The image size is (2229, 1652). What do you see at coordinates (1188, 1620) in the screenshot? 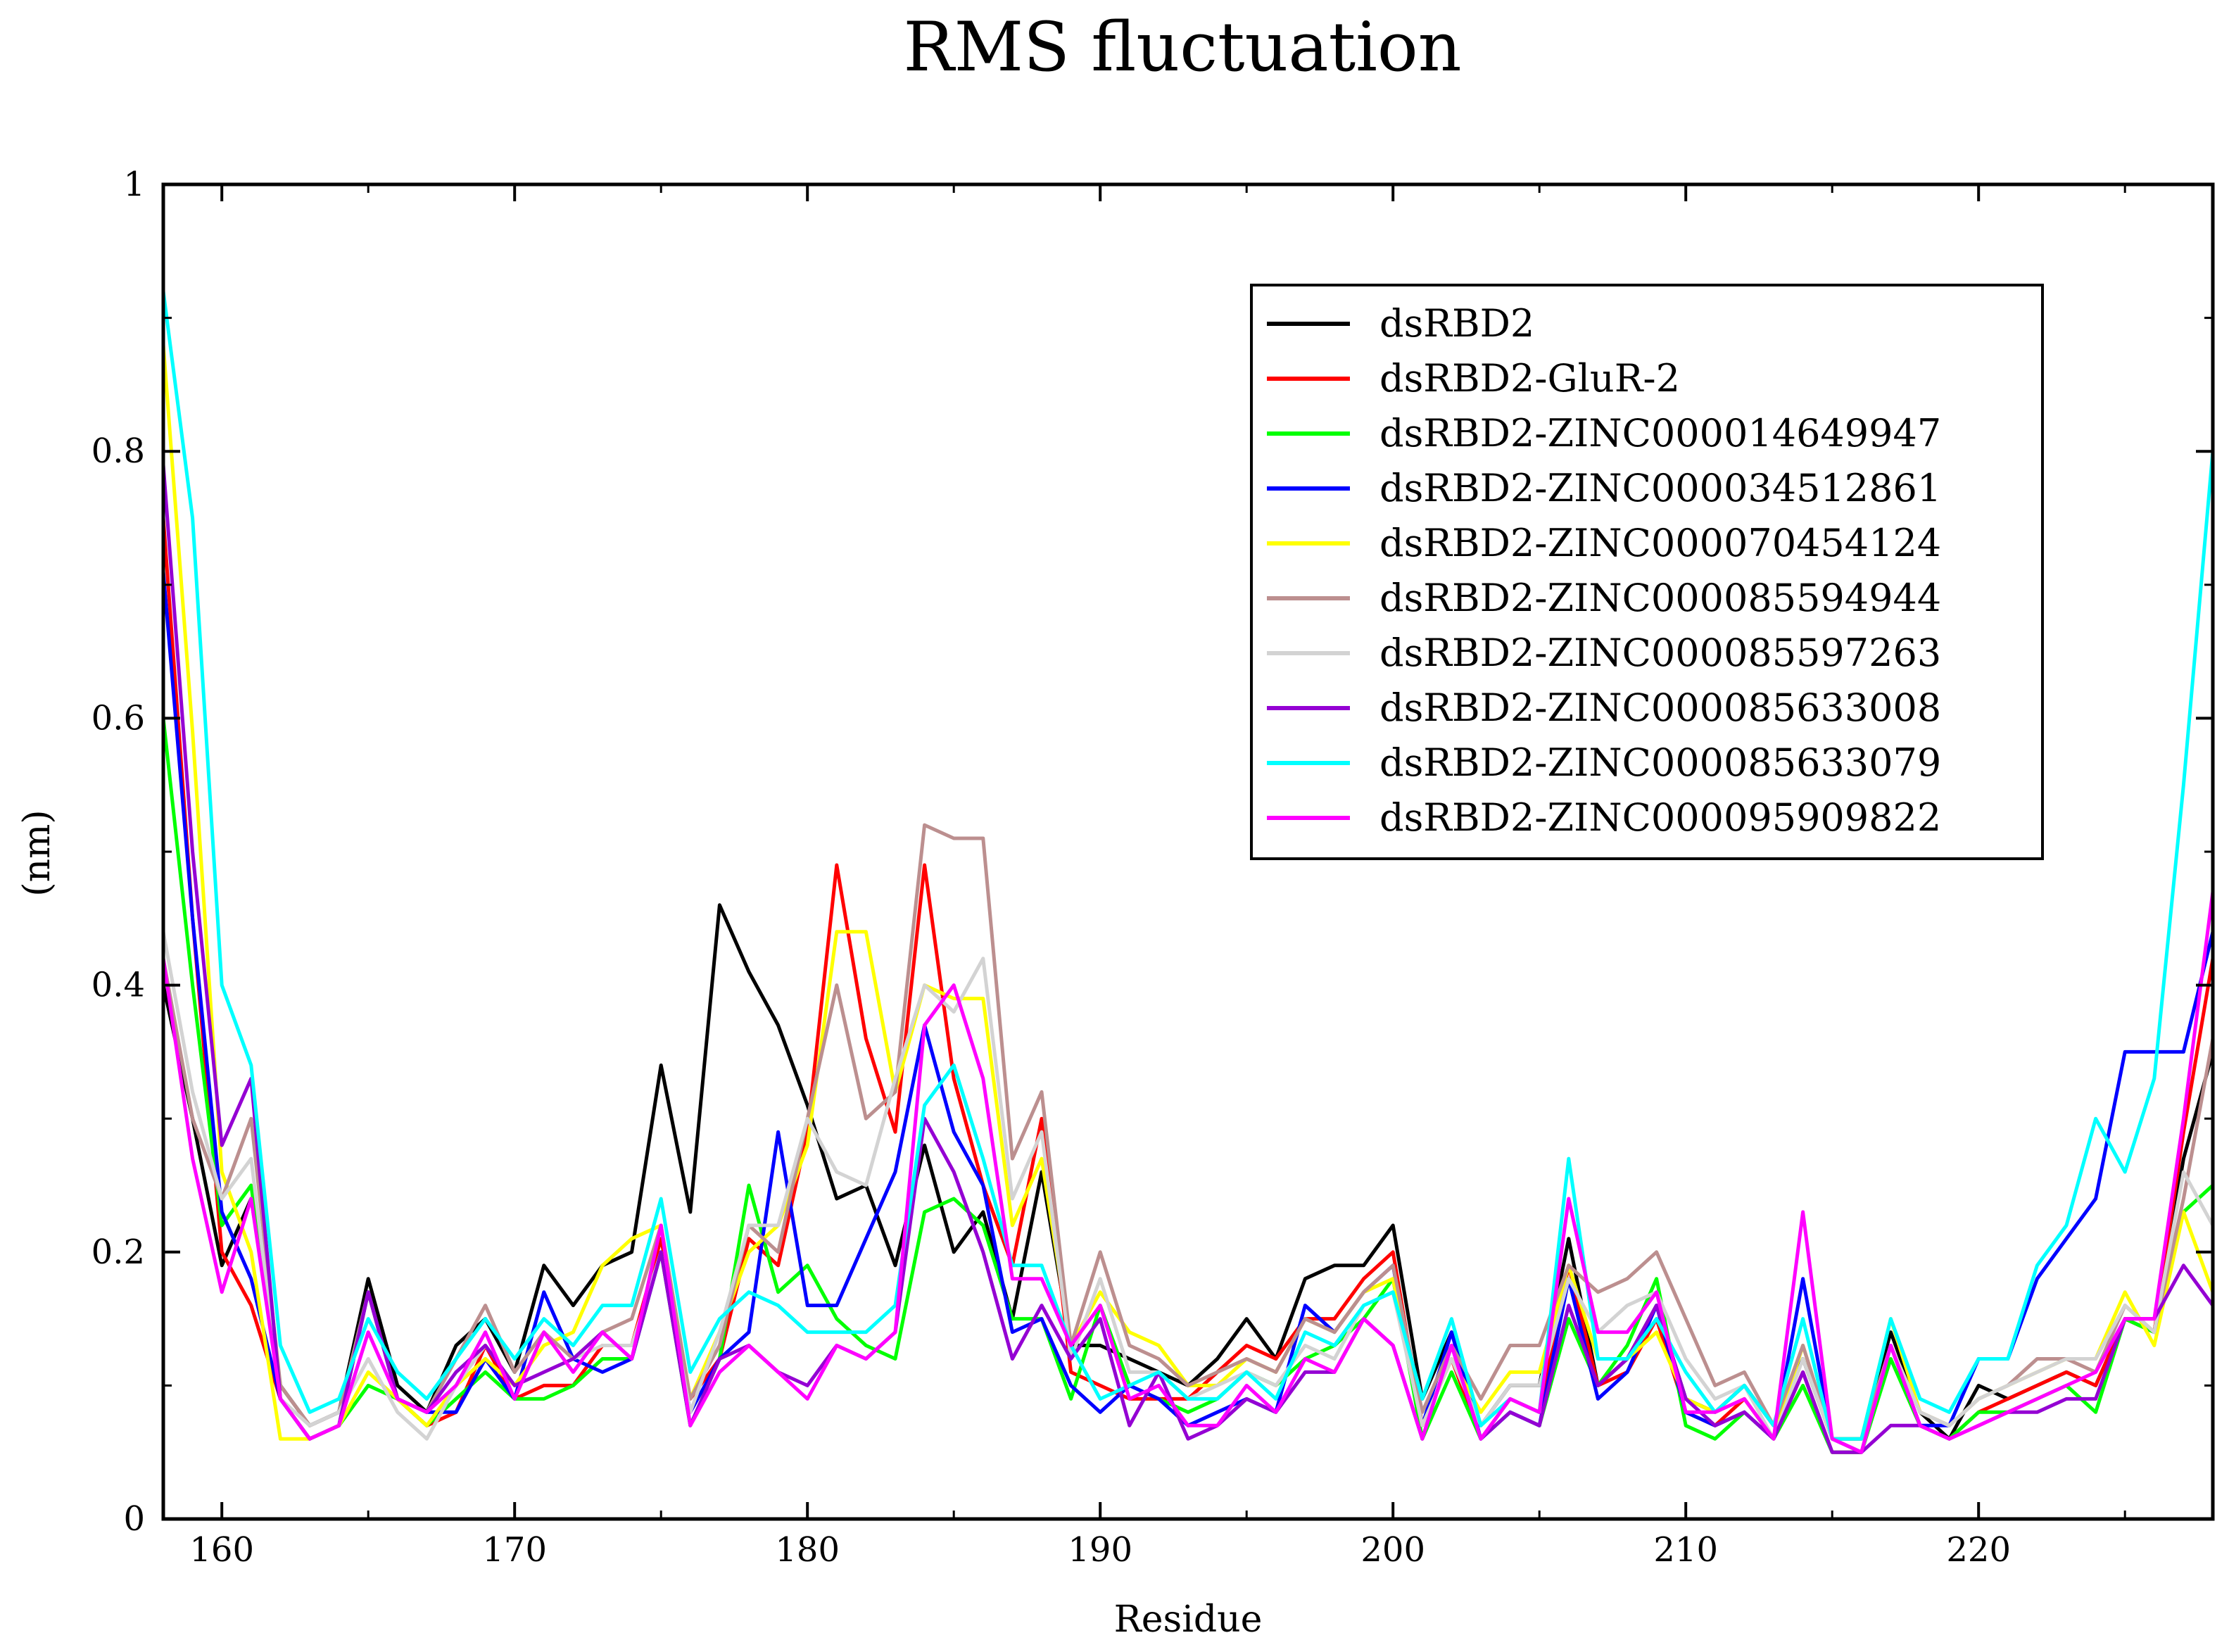
I see `x-axis-label: Residue` at bounding box center [1188, 1620].